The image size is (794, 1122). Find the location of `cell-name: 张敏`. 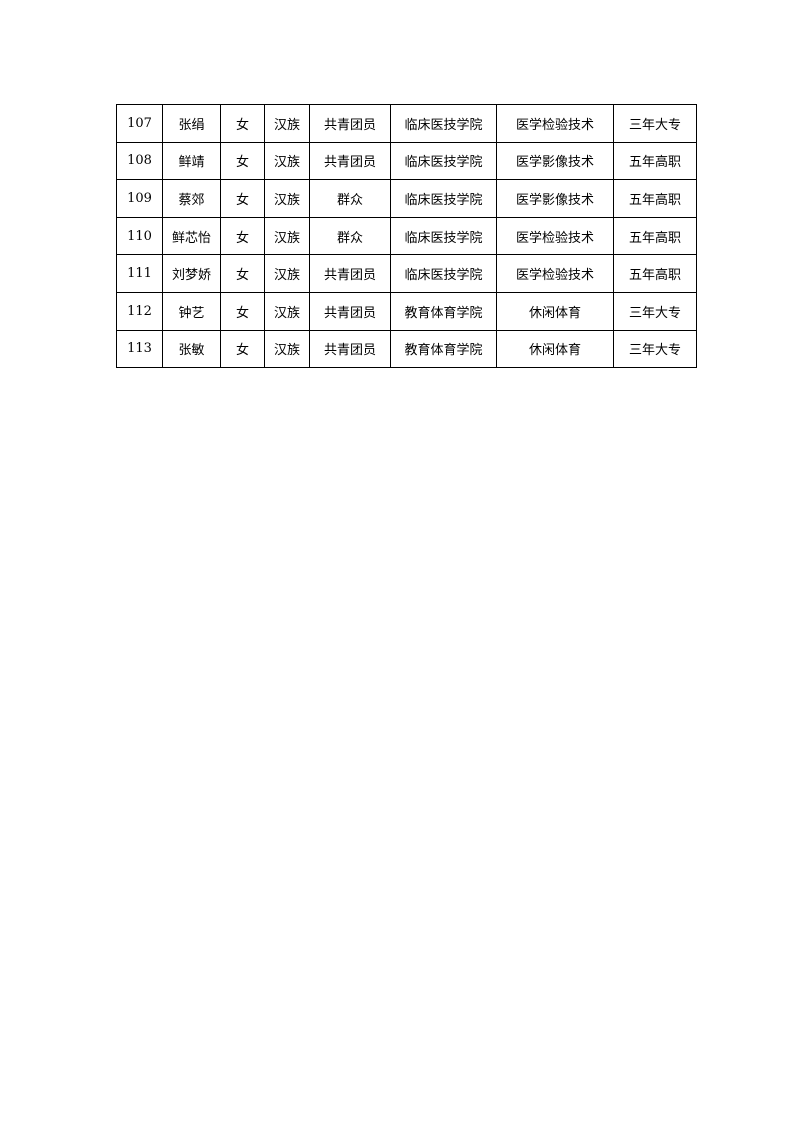

cell-name: 张敏 is located at coordinates (191, 349).